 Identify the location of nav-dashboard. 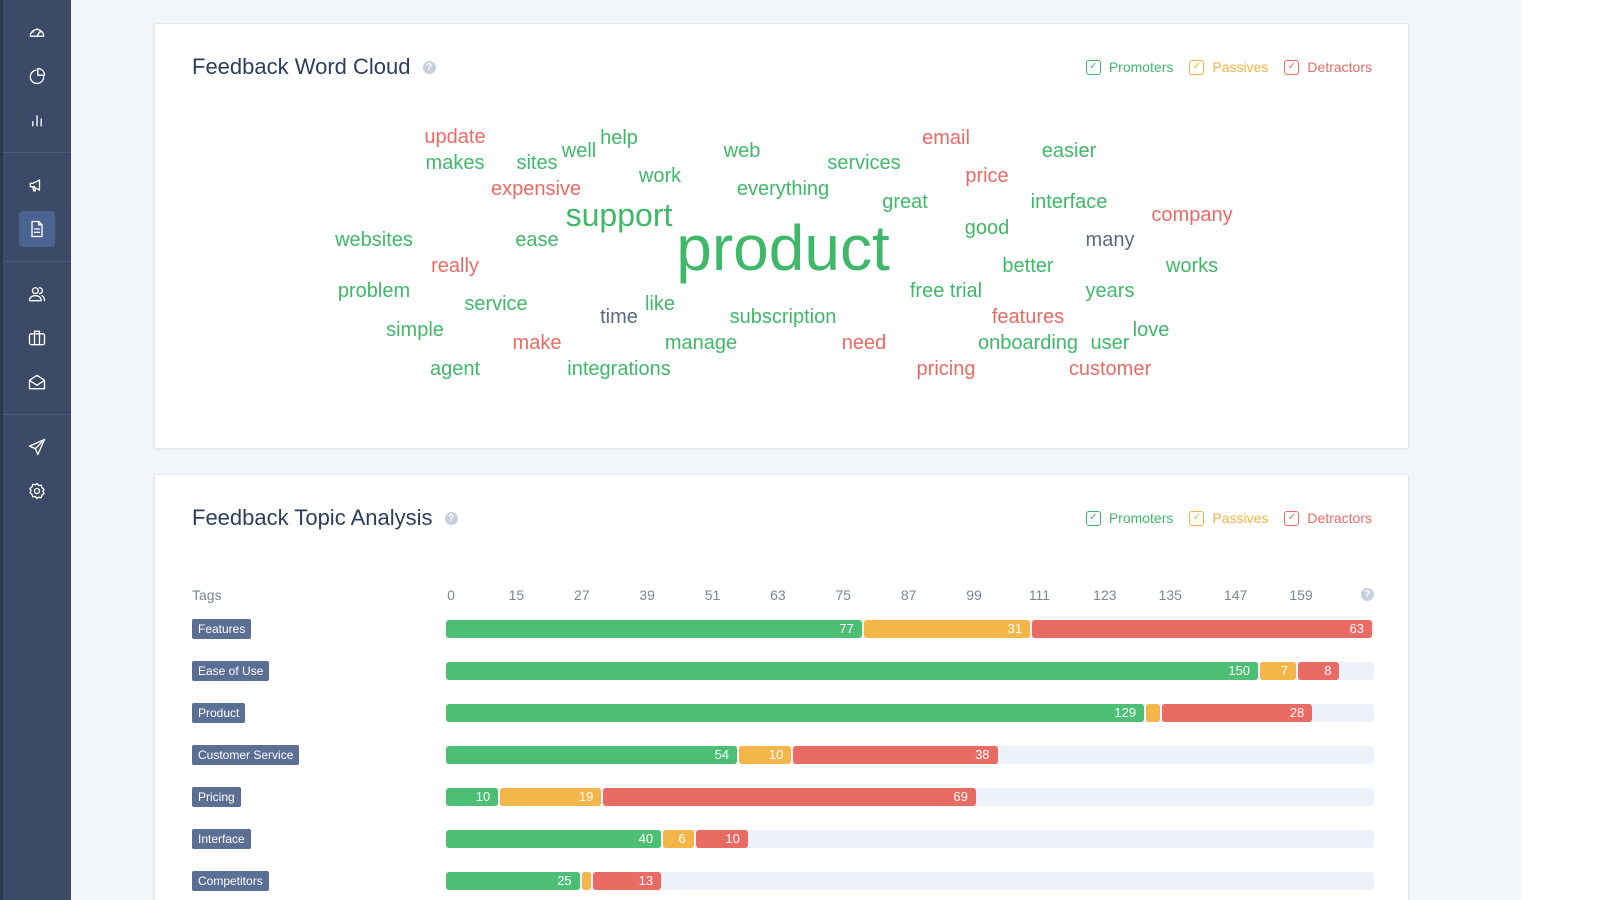
(37, 32).